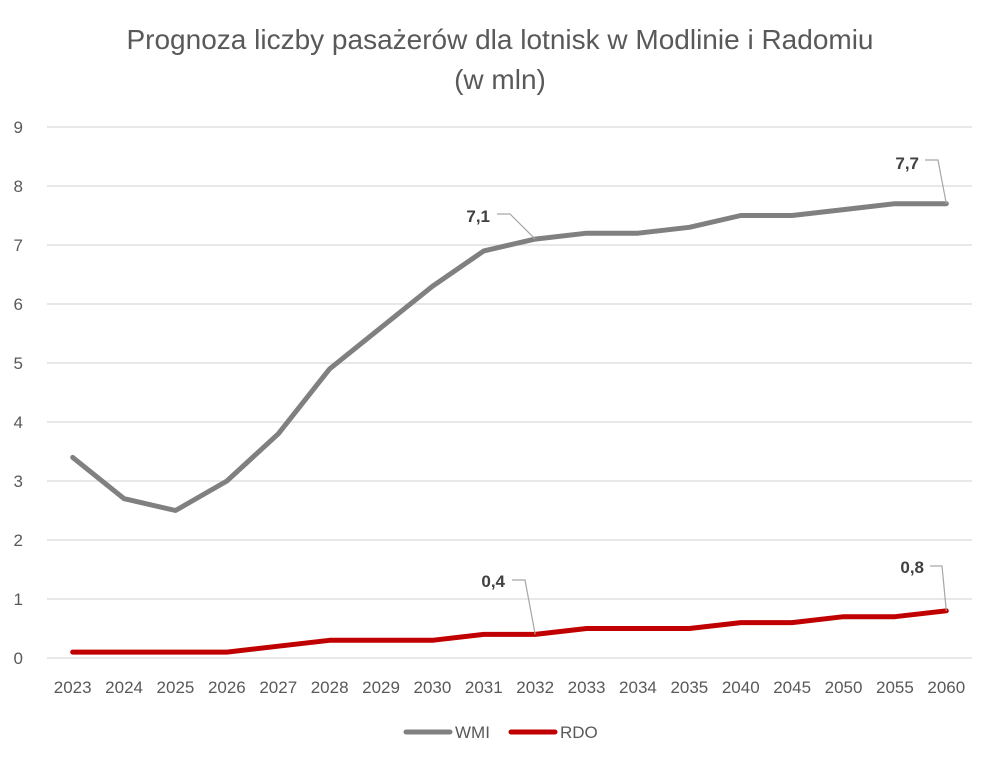 The width and height of the screenshot is (1000, 766). What do you see at coordinates (176, 687) in the screenshot?
I see `x-tick-label: 2025` at bounding box center [176, 687].